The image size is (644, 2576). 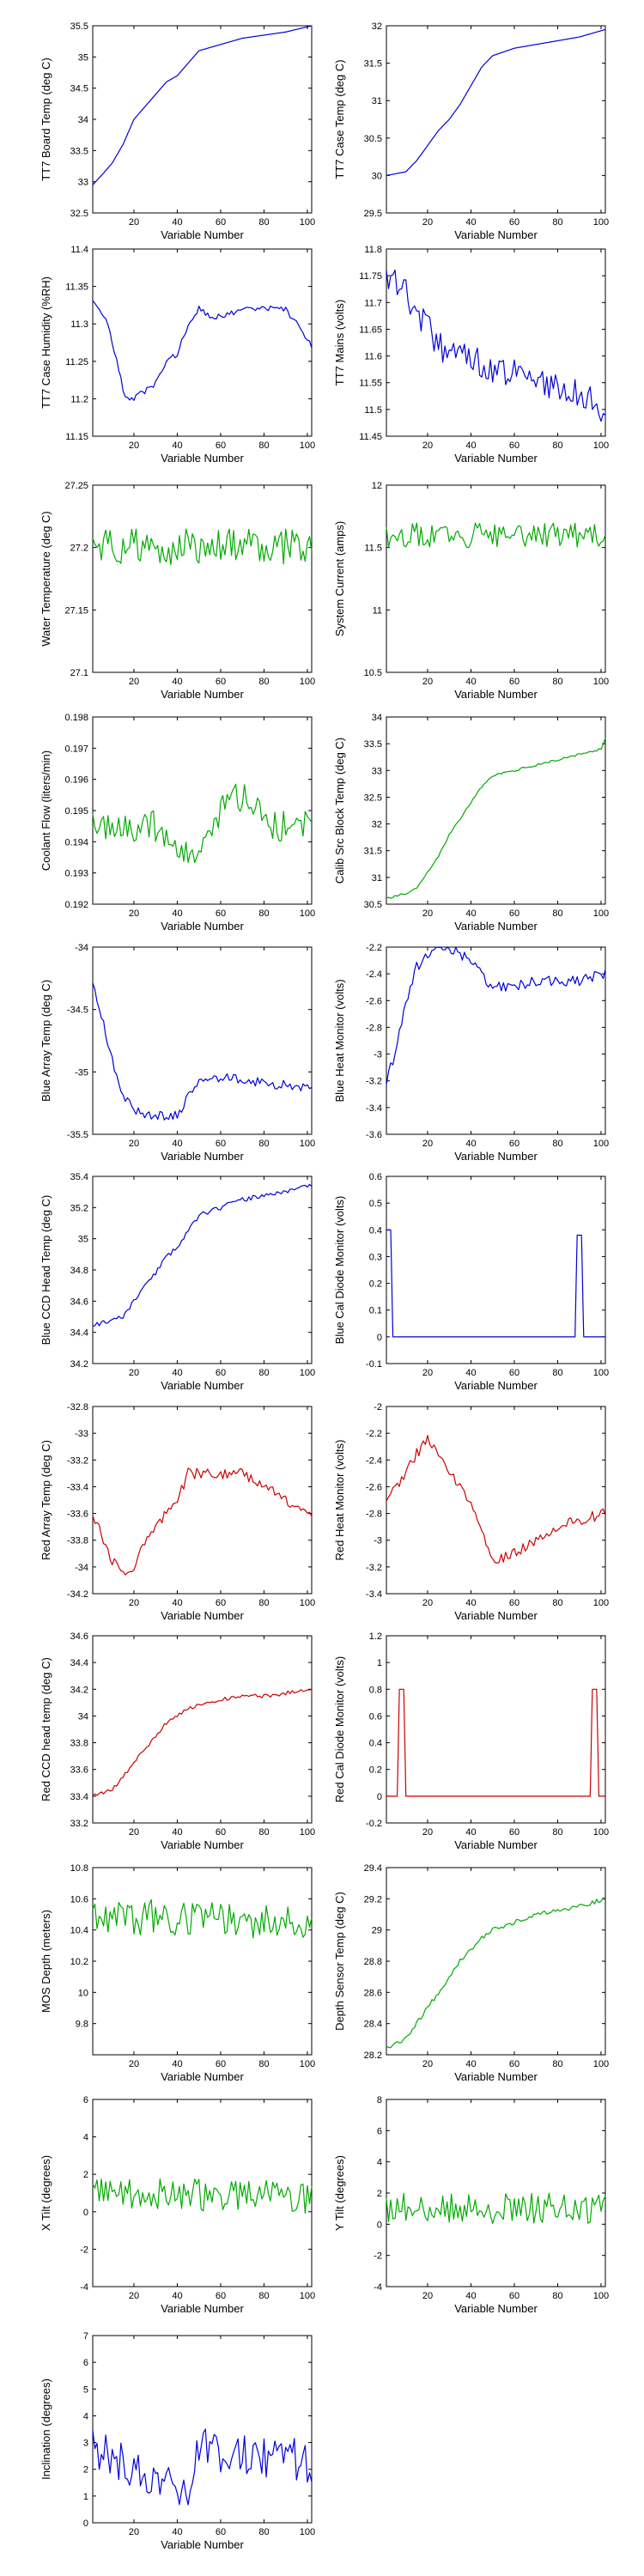 What do you see at coordinates (377, 825) in the screenshot?
I see `y-tick-label: 32` at bounding box center [377, 825].